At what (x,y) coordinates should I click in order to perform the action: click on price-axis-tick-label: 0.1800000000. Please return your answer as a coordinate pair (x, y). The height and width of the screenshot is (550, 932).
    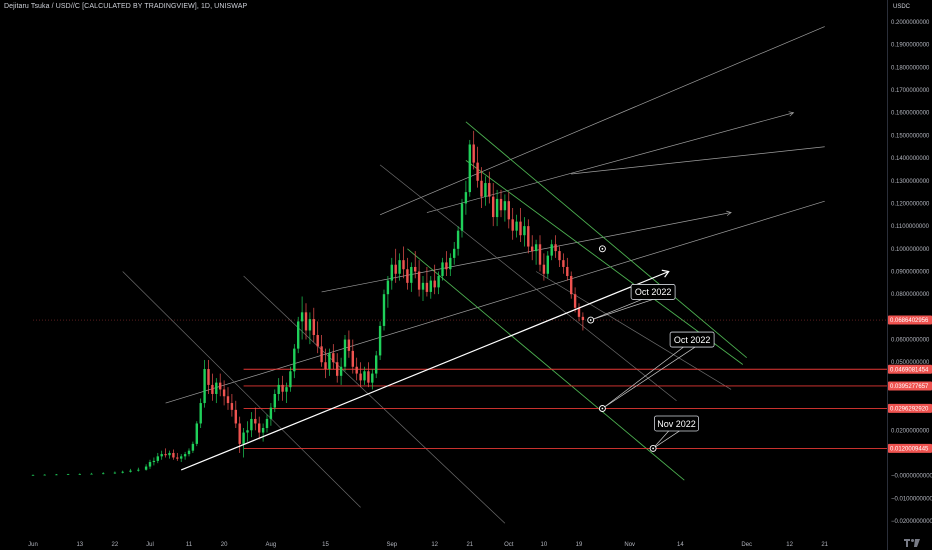
    Looking at the image, I should click on (910, 68).